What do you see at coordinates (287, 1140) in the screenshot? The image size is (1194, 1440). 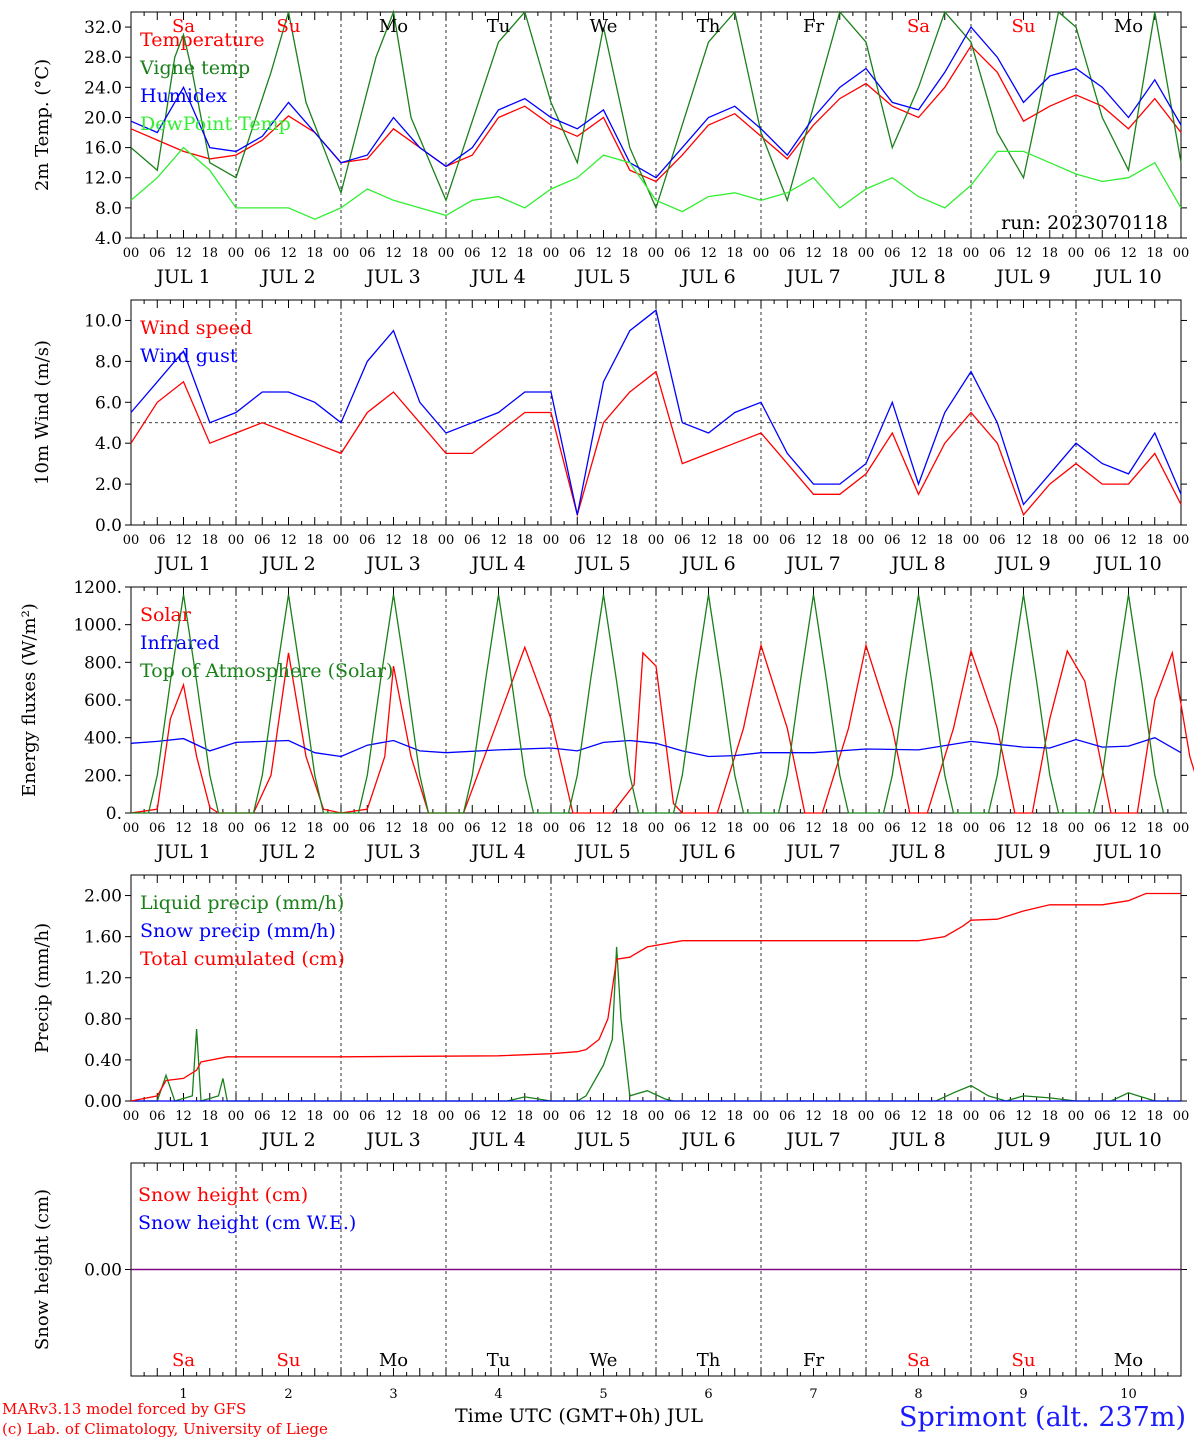 I see `day-label: JUL 2` at bounding box center [287, 1140].